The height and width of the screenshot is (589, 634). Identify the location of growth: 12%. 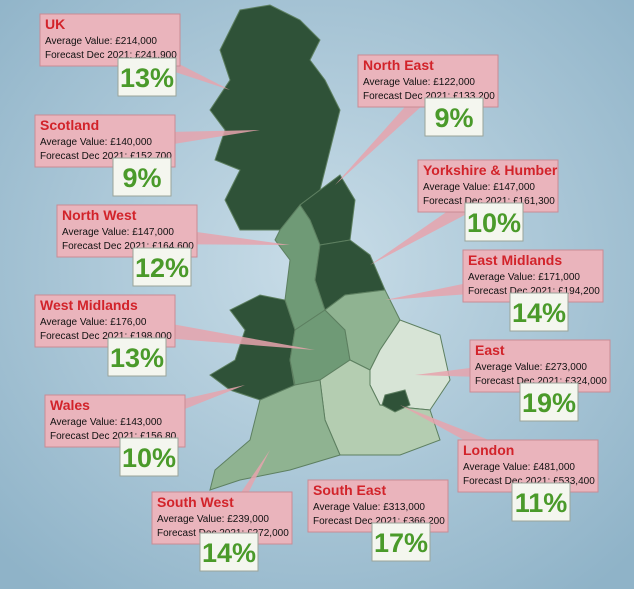
(162, 268).